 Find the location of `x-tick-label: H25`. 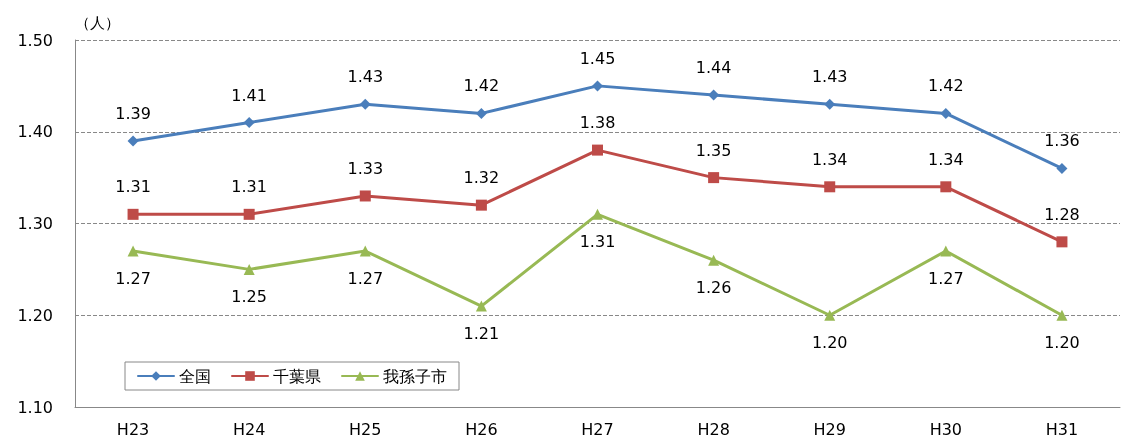

x-tick-label: H25 is located at coordinates (365, 429).